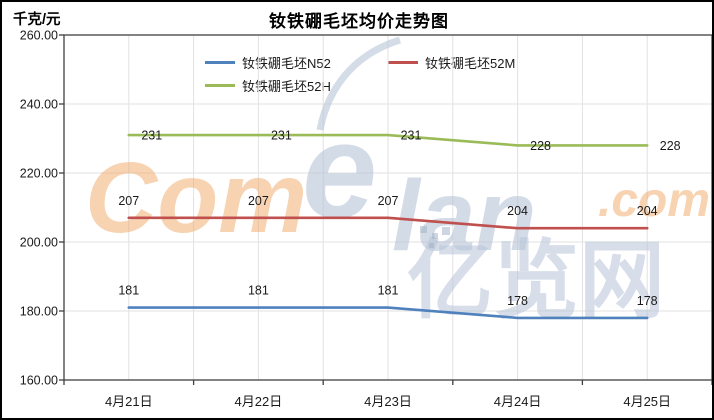  I want to click on watermark-pixels, so click(435, 237).